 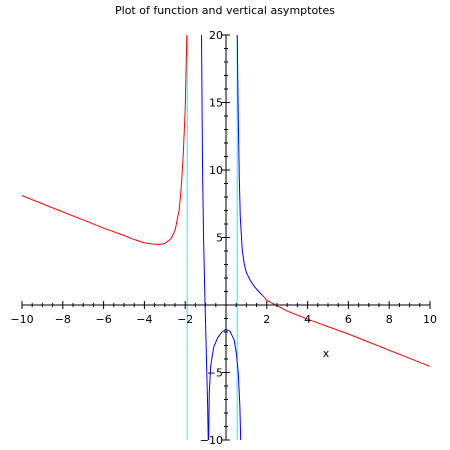 What do you see at coordinates (389, 319) in the screenshot?
I see `x-tick-label: 8` at bounding box center [389, 319].